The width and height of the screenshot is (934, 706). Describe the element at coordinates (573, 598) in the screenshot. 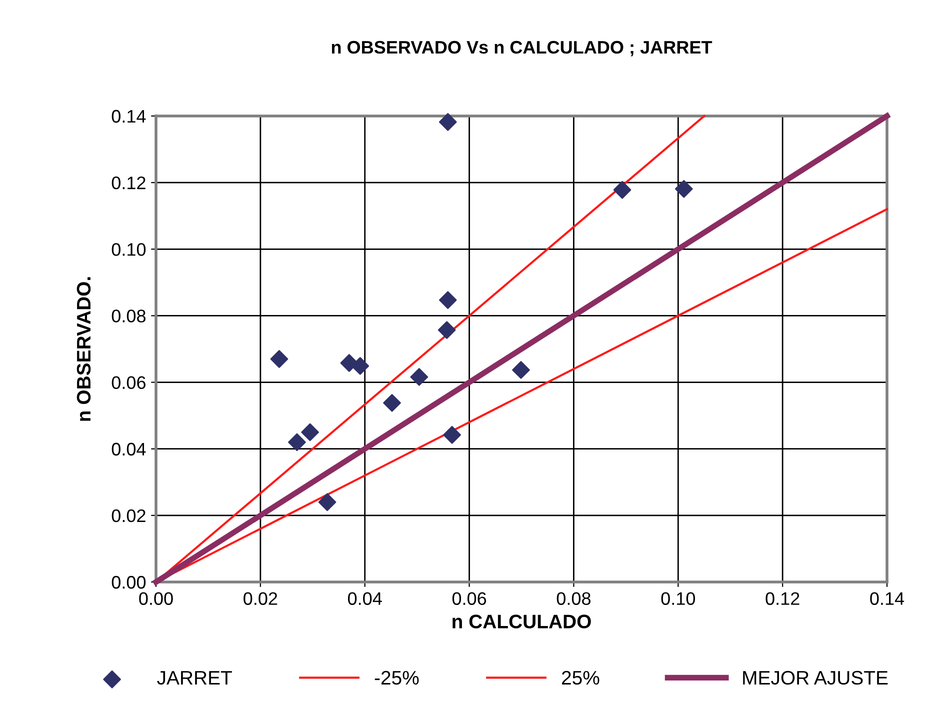

I see `x-tick-label: 0.08` at that location.